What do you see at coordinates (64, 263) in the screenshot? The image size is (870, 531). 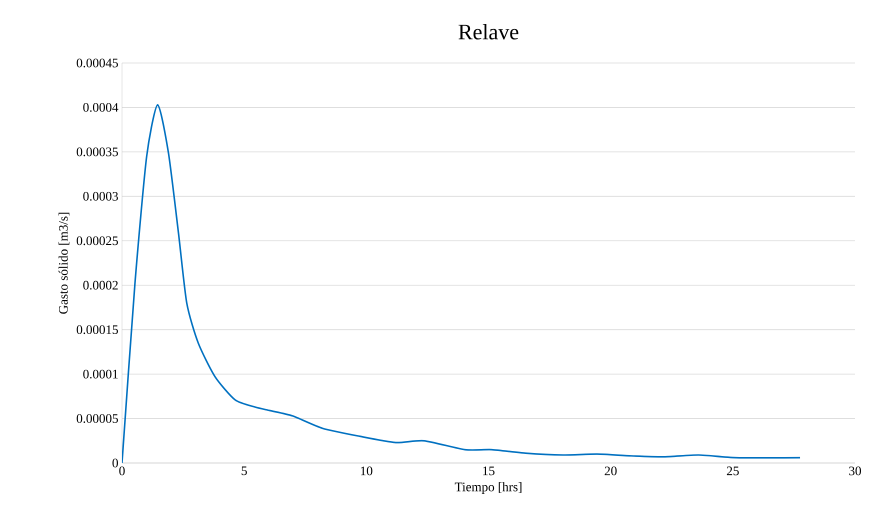 I see `y-axis-title: Gasto sólido [m3/s]` at bounding box center [64, 263].